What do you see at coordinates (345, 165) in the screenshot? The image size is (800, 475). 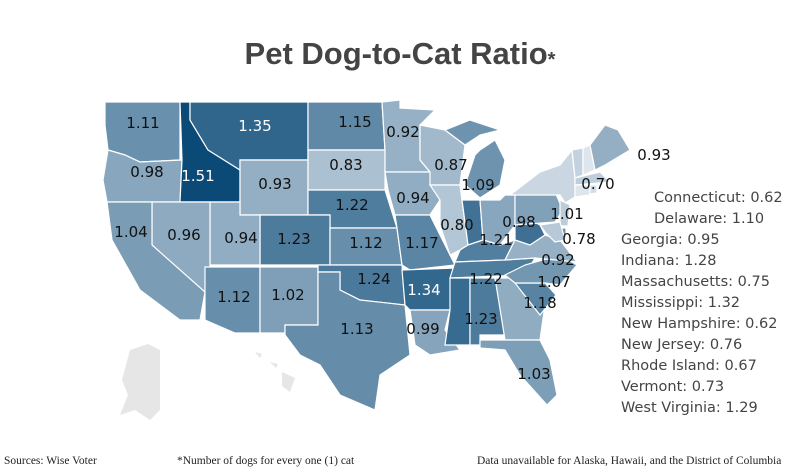 I see `state-label-SD: 0.83` at bounding box center [345, 165].